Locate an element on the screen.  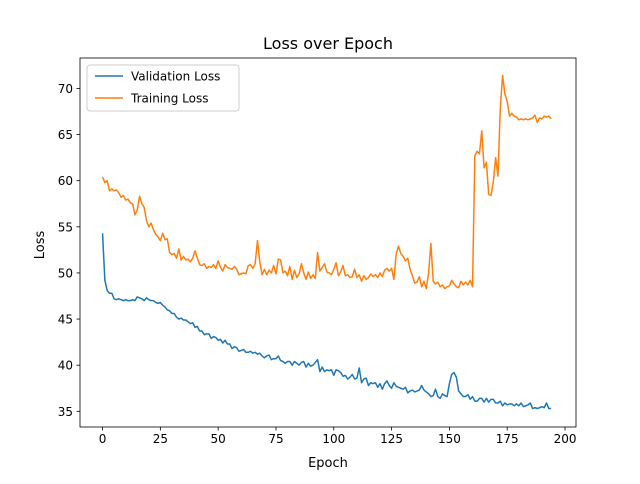
x-tick-label: 25 is located at coordinates (160, 439).